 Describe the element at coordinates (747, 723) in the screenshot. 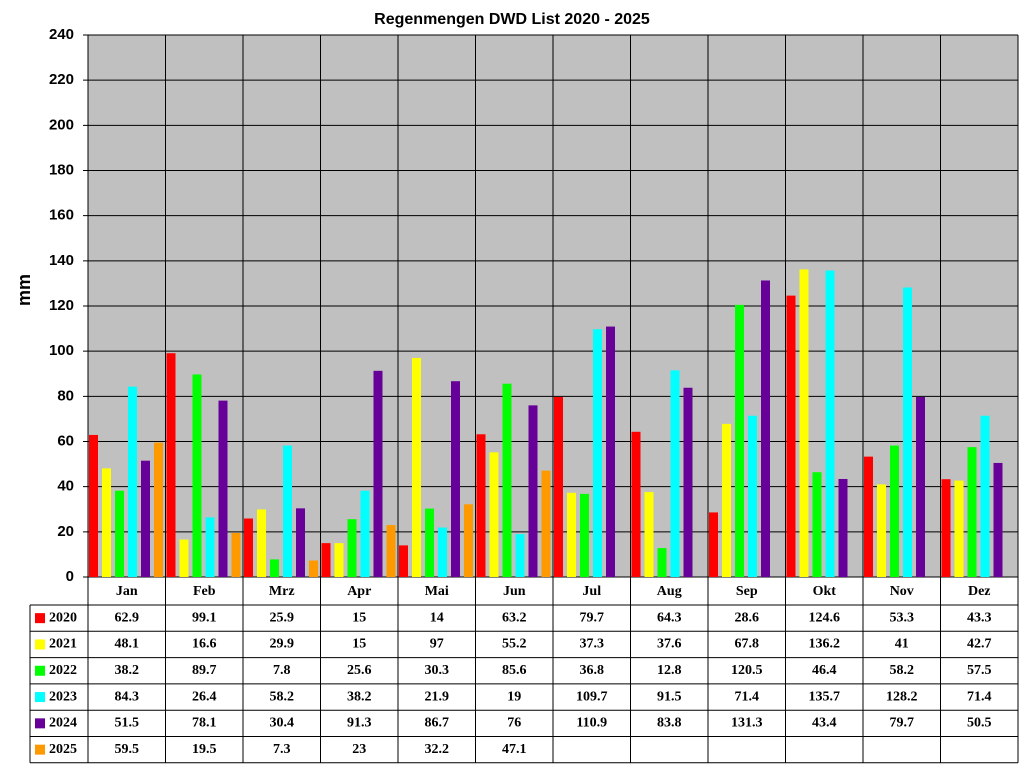

I see `table-cell: 131.3` at that location.